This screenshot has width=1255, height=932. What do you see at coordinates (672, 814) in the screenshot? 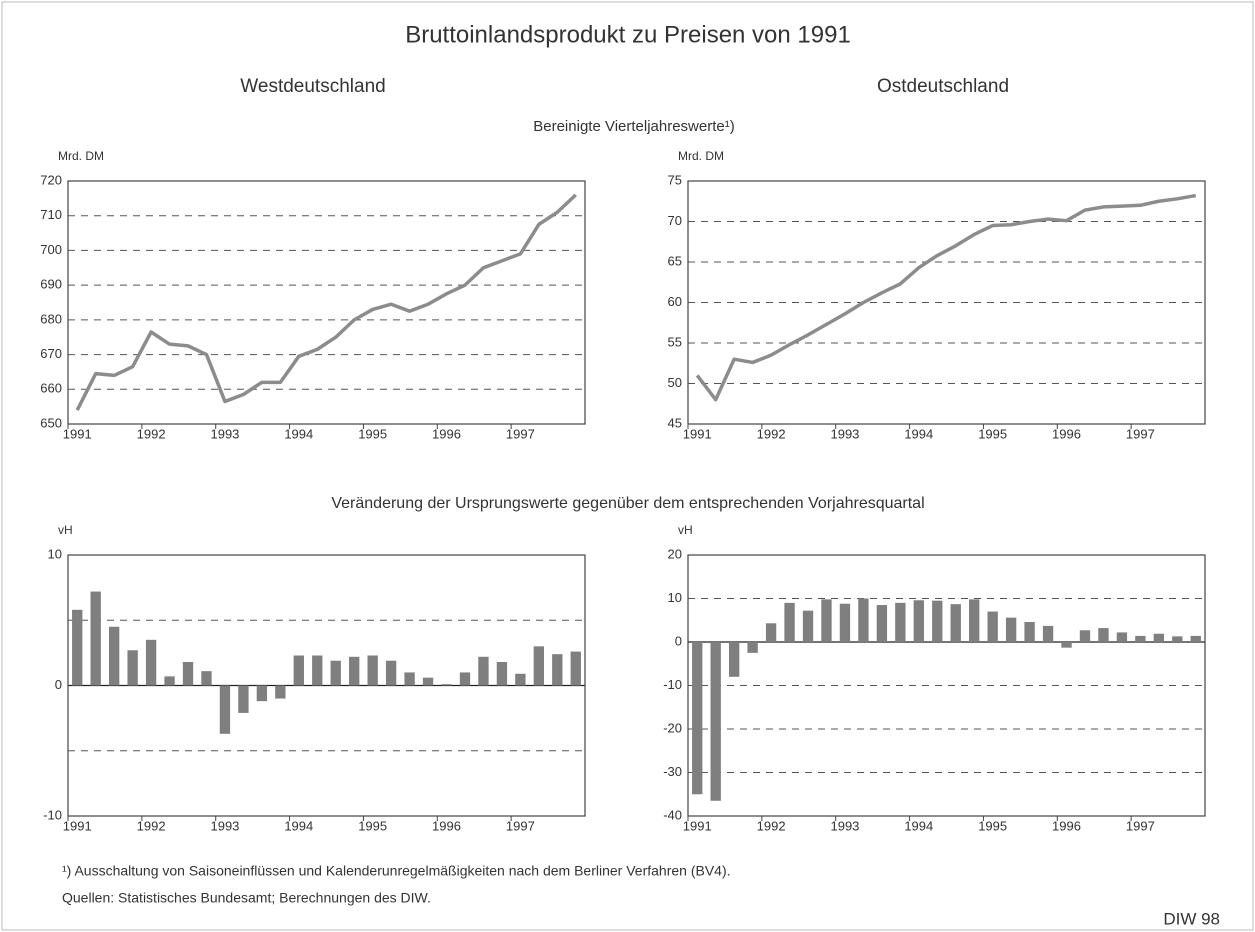
I see `y-tick-label: -40` at bounding box center [672, 814].